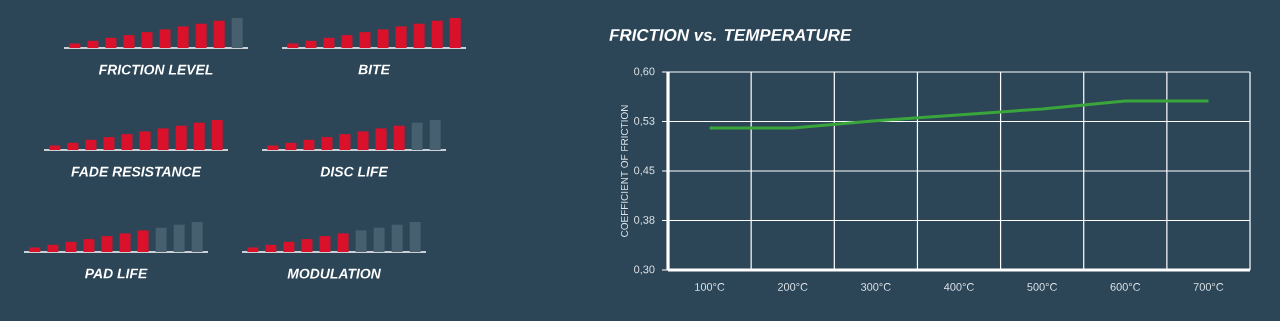 The height and width of the screenshot is (321, 1280). What do you see at coordinates (1042, 287) in the screenshot?
I see `x-tick-label: 500°C` at bounding box center [1042, 287].